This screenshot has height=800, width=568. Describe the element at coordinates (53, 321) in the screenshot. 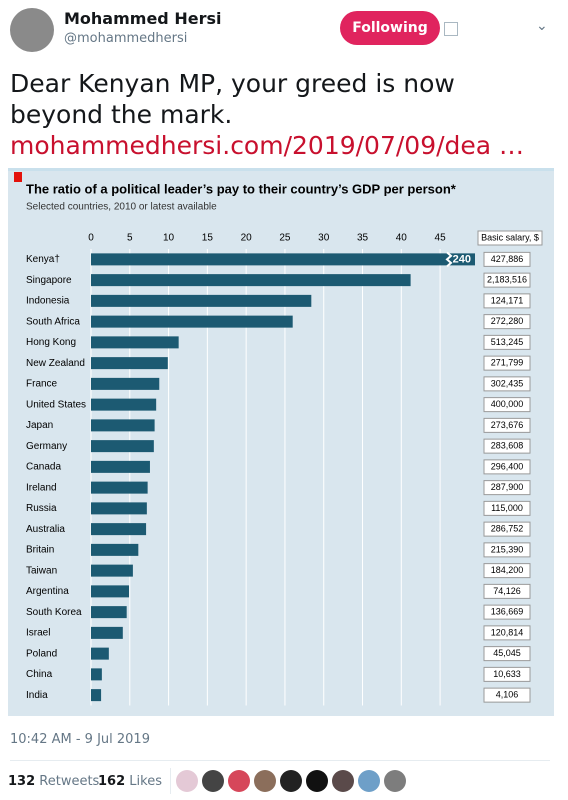

I see `y-tick-label: South Africa` at that location.